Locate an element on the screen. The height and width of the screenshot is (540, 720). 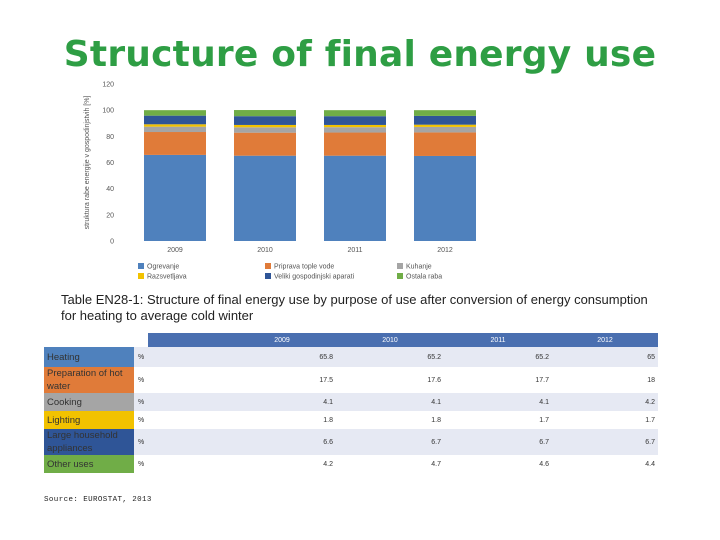
header-year: 2009 is located at coordinates (282, 340).